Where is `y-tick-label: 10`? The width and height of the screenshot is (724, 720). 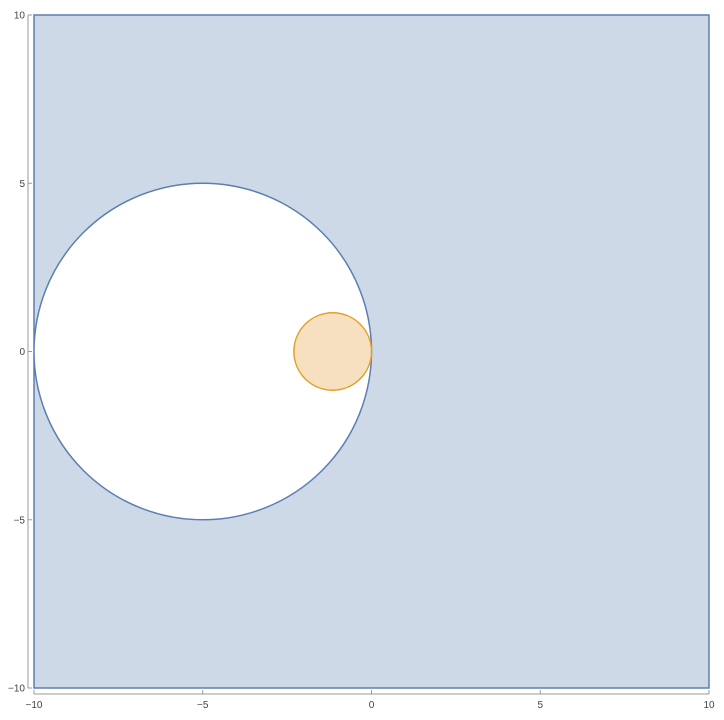
y-tick-label: 10 is located at coordinates (20, 16).